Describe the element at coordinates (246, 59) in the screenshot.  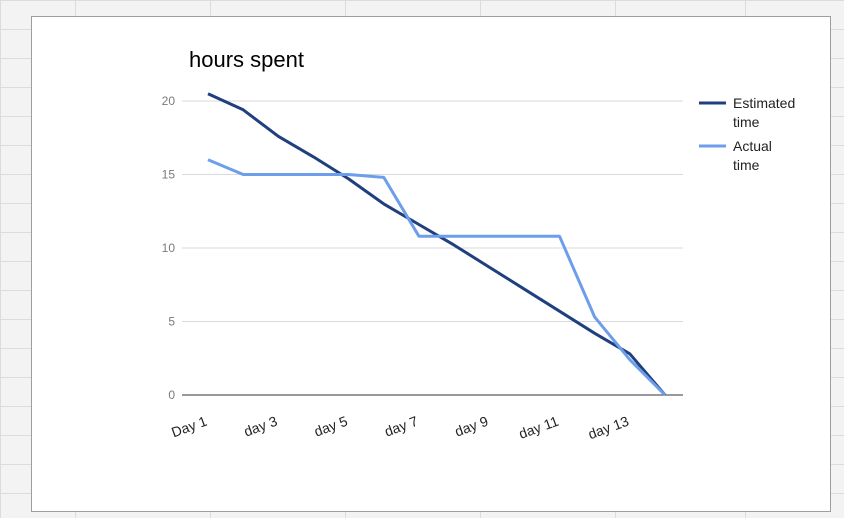
I see `chart-title: hours spent` at that location.